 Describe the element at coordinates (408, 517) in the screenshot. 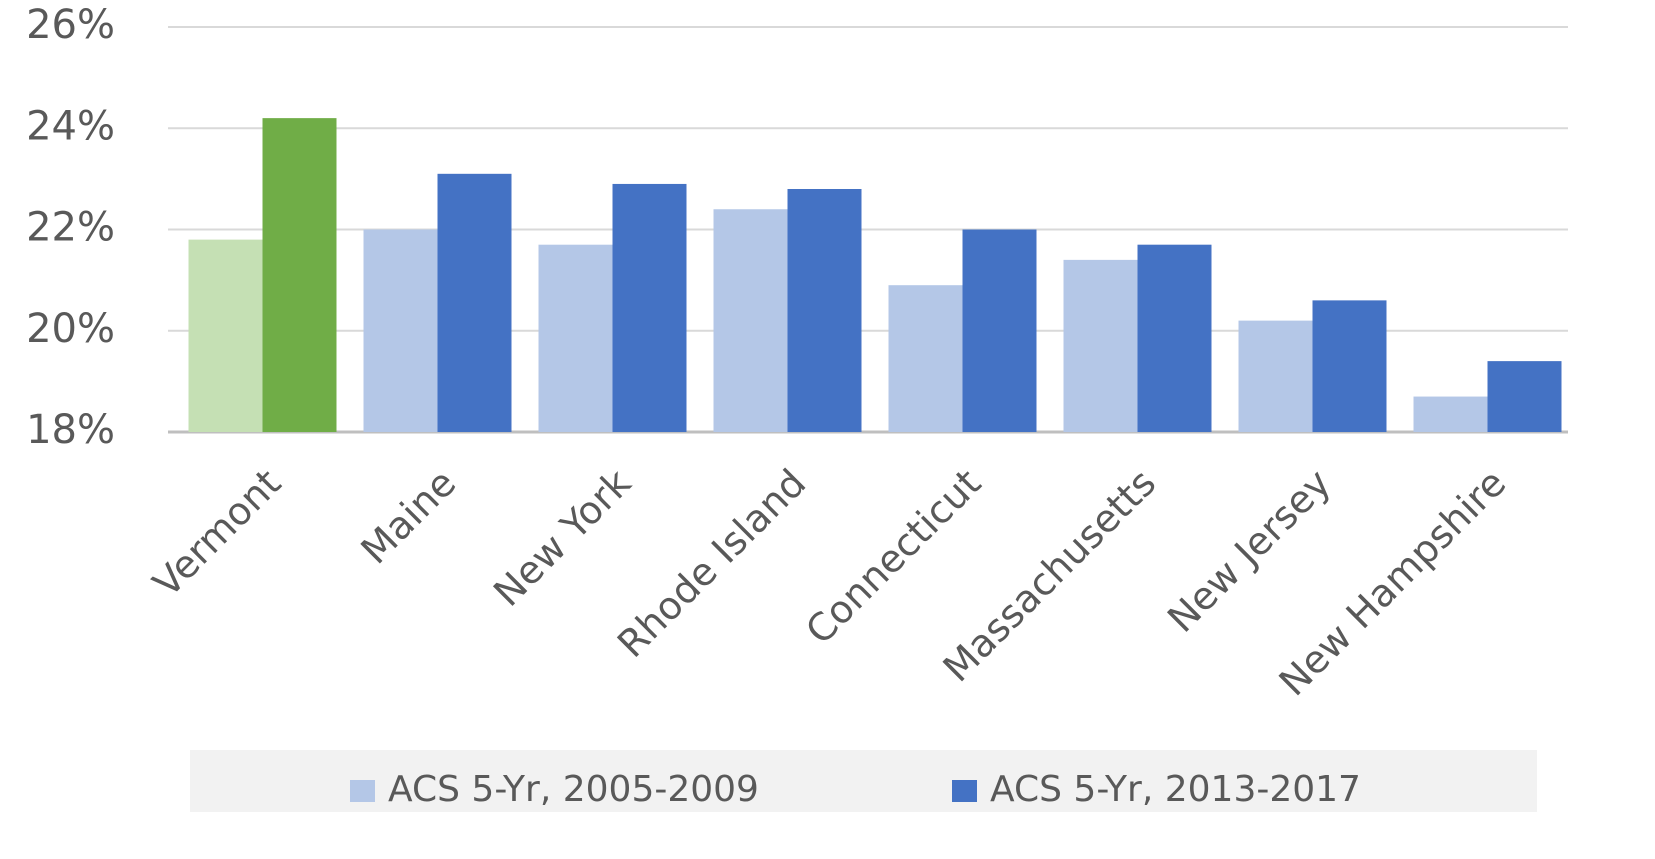

I see `x-tick-label: Maine` at that location.